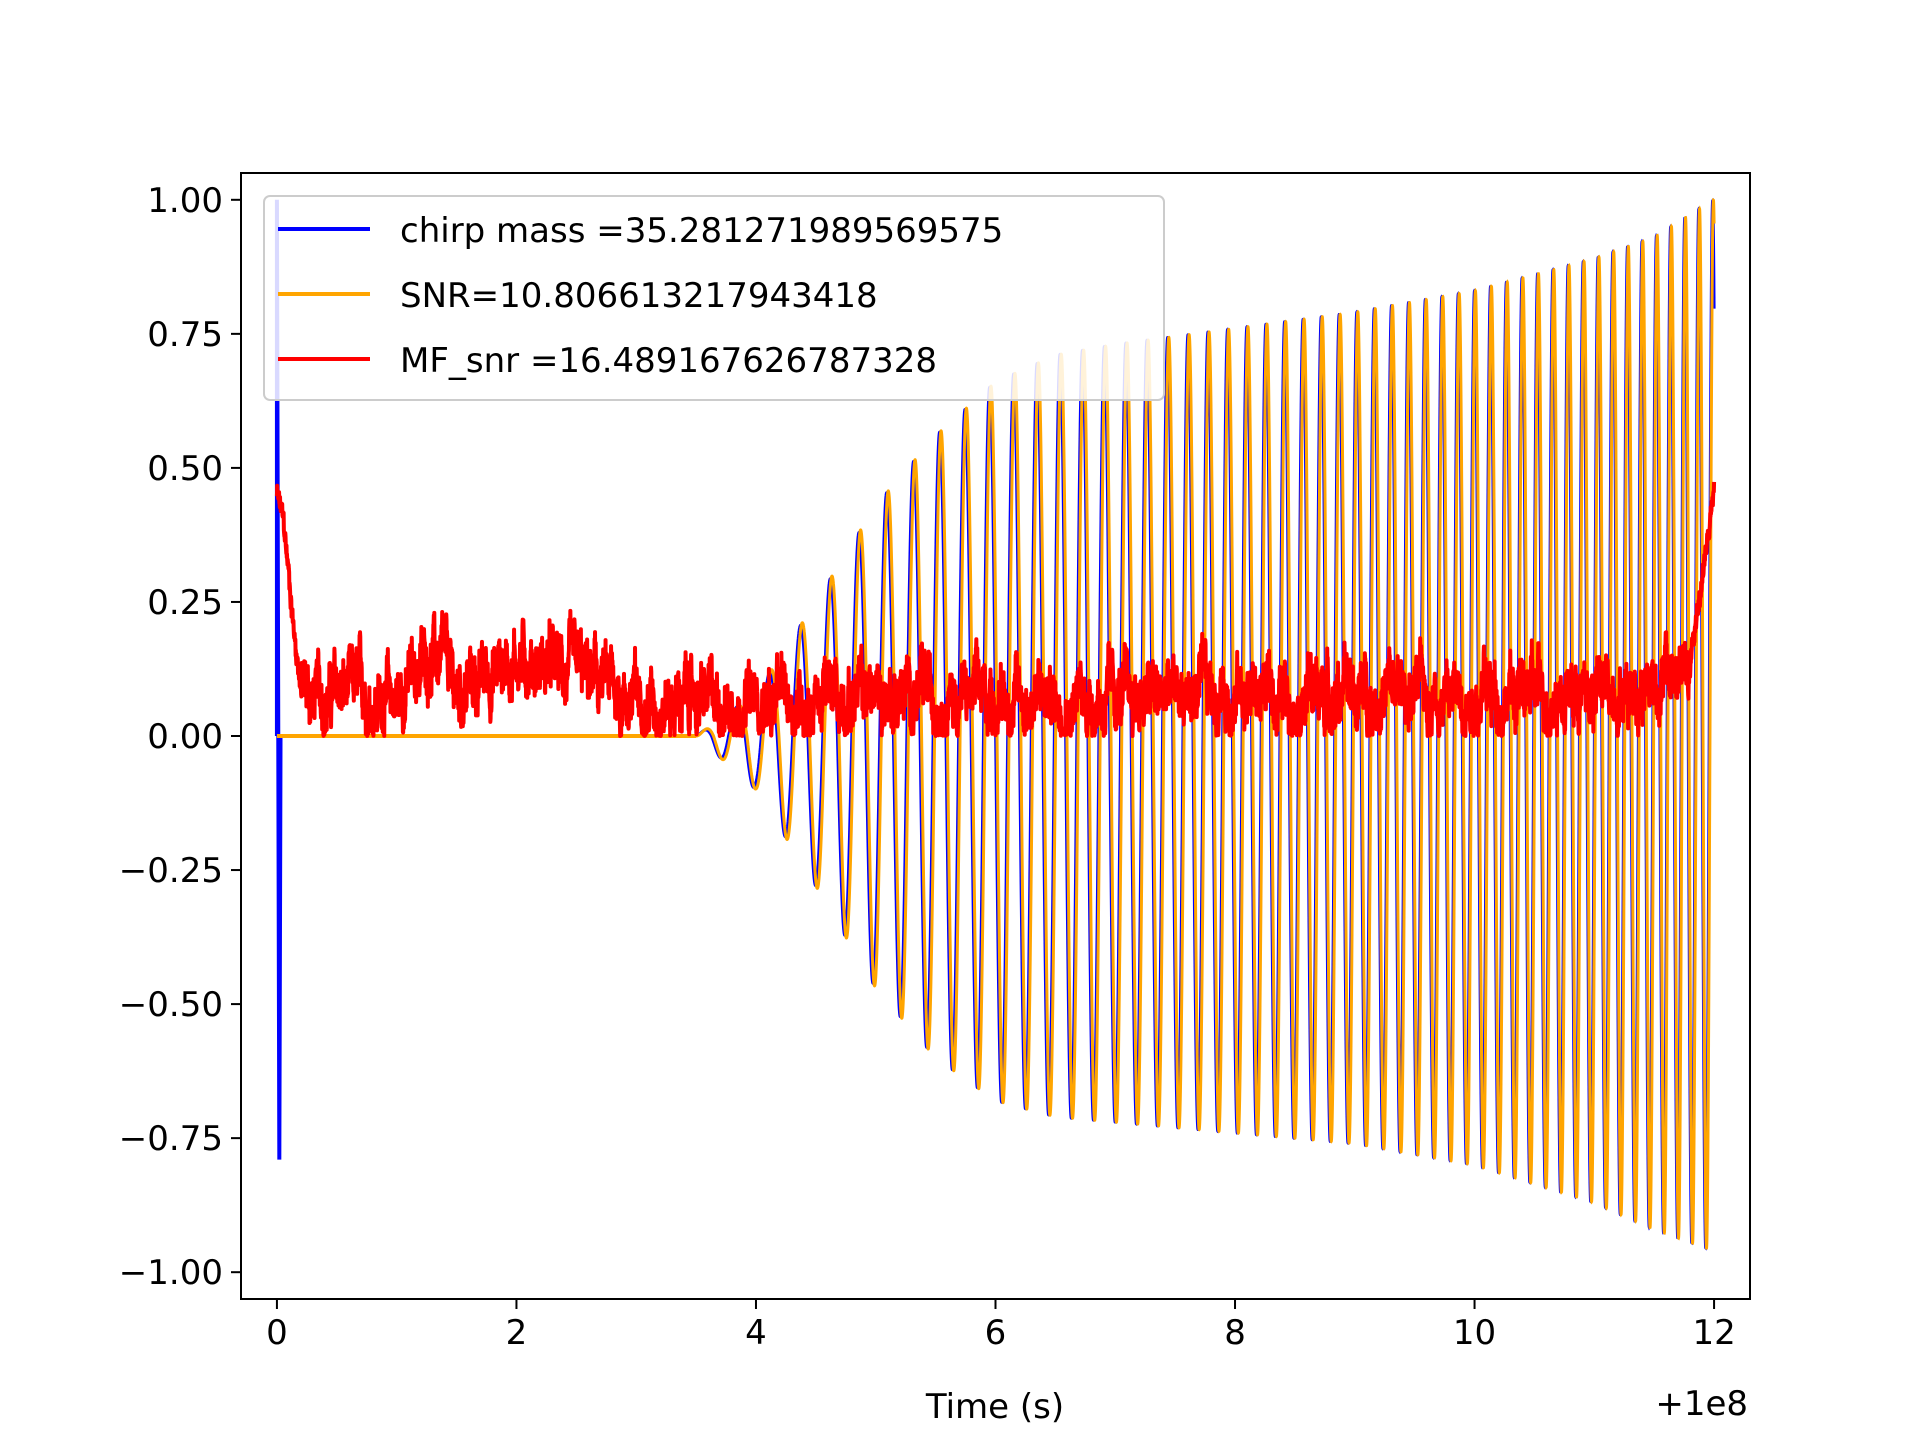  I want to click on x-tick-label: 4, so click(756, 1333).